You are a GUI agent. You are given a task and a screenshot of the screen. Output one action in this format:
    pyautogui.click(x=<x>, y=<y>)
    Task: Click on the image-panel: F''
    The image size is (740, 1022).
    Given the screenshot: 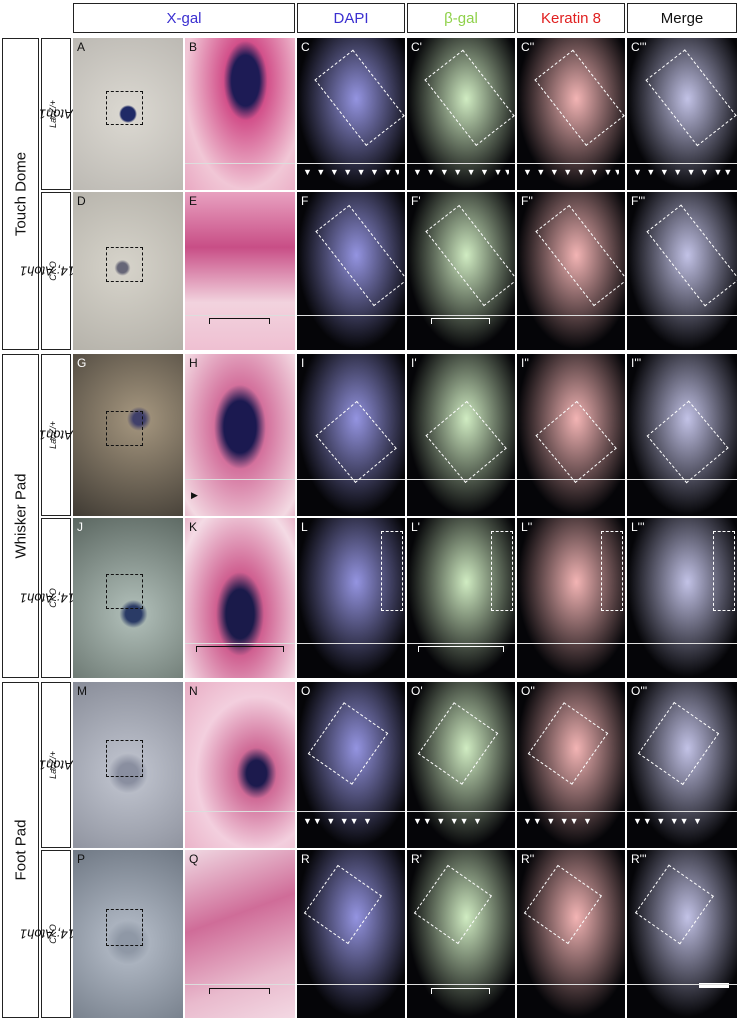 What is the action you would take?
    pyautogui.click(x=571, y=271)
    